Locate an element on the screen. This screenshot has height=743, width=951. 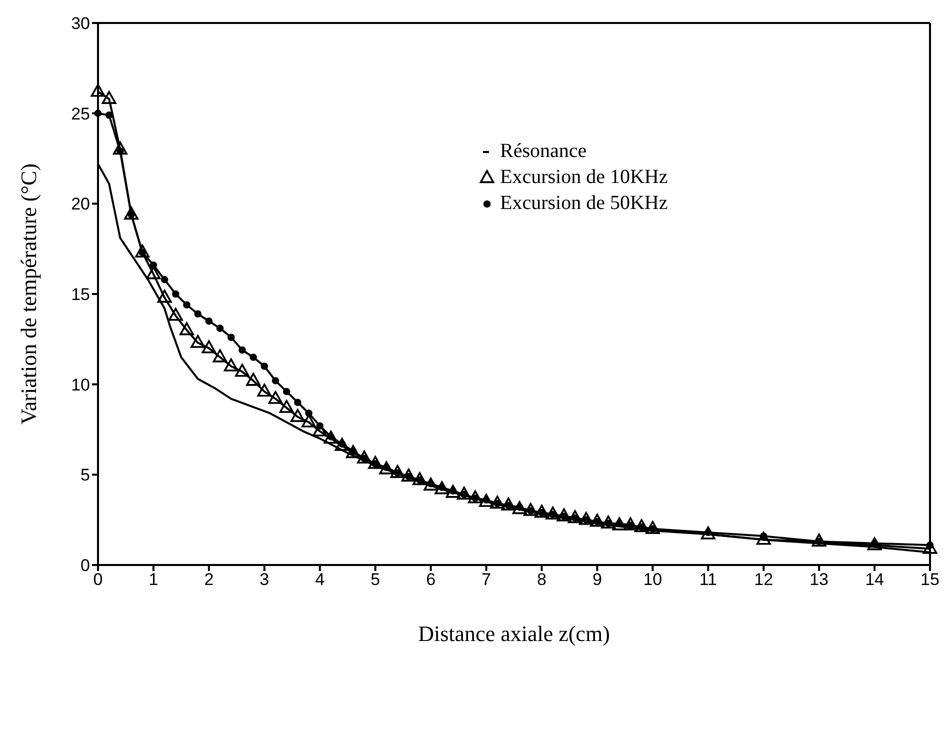
x-tick-label: 11 is located at coordinates (708, 580).